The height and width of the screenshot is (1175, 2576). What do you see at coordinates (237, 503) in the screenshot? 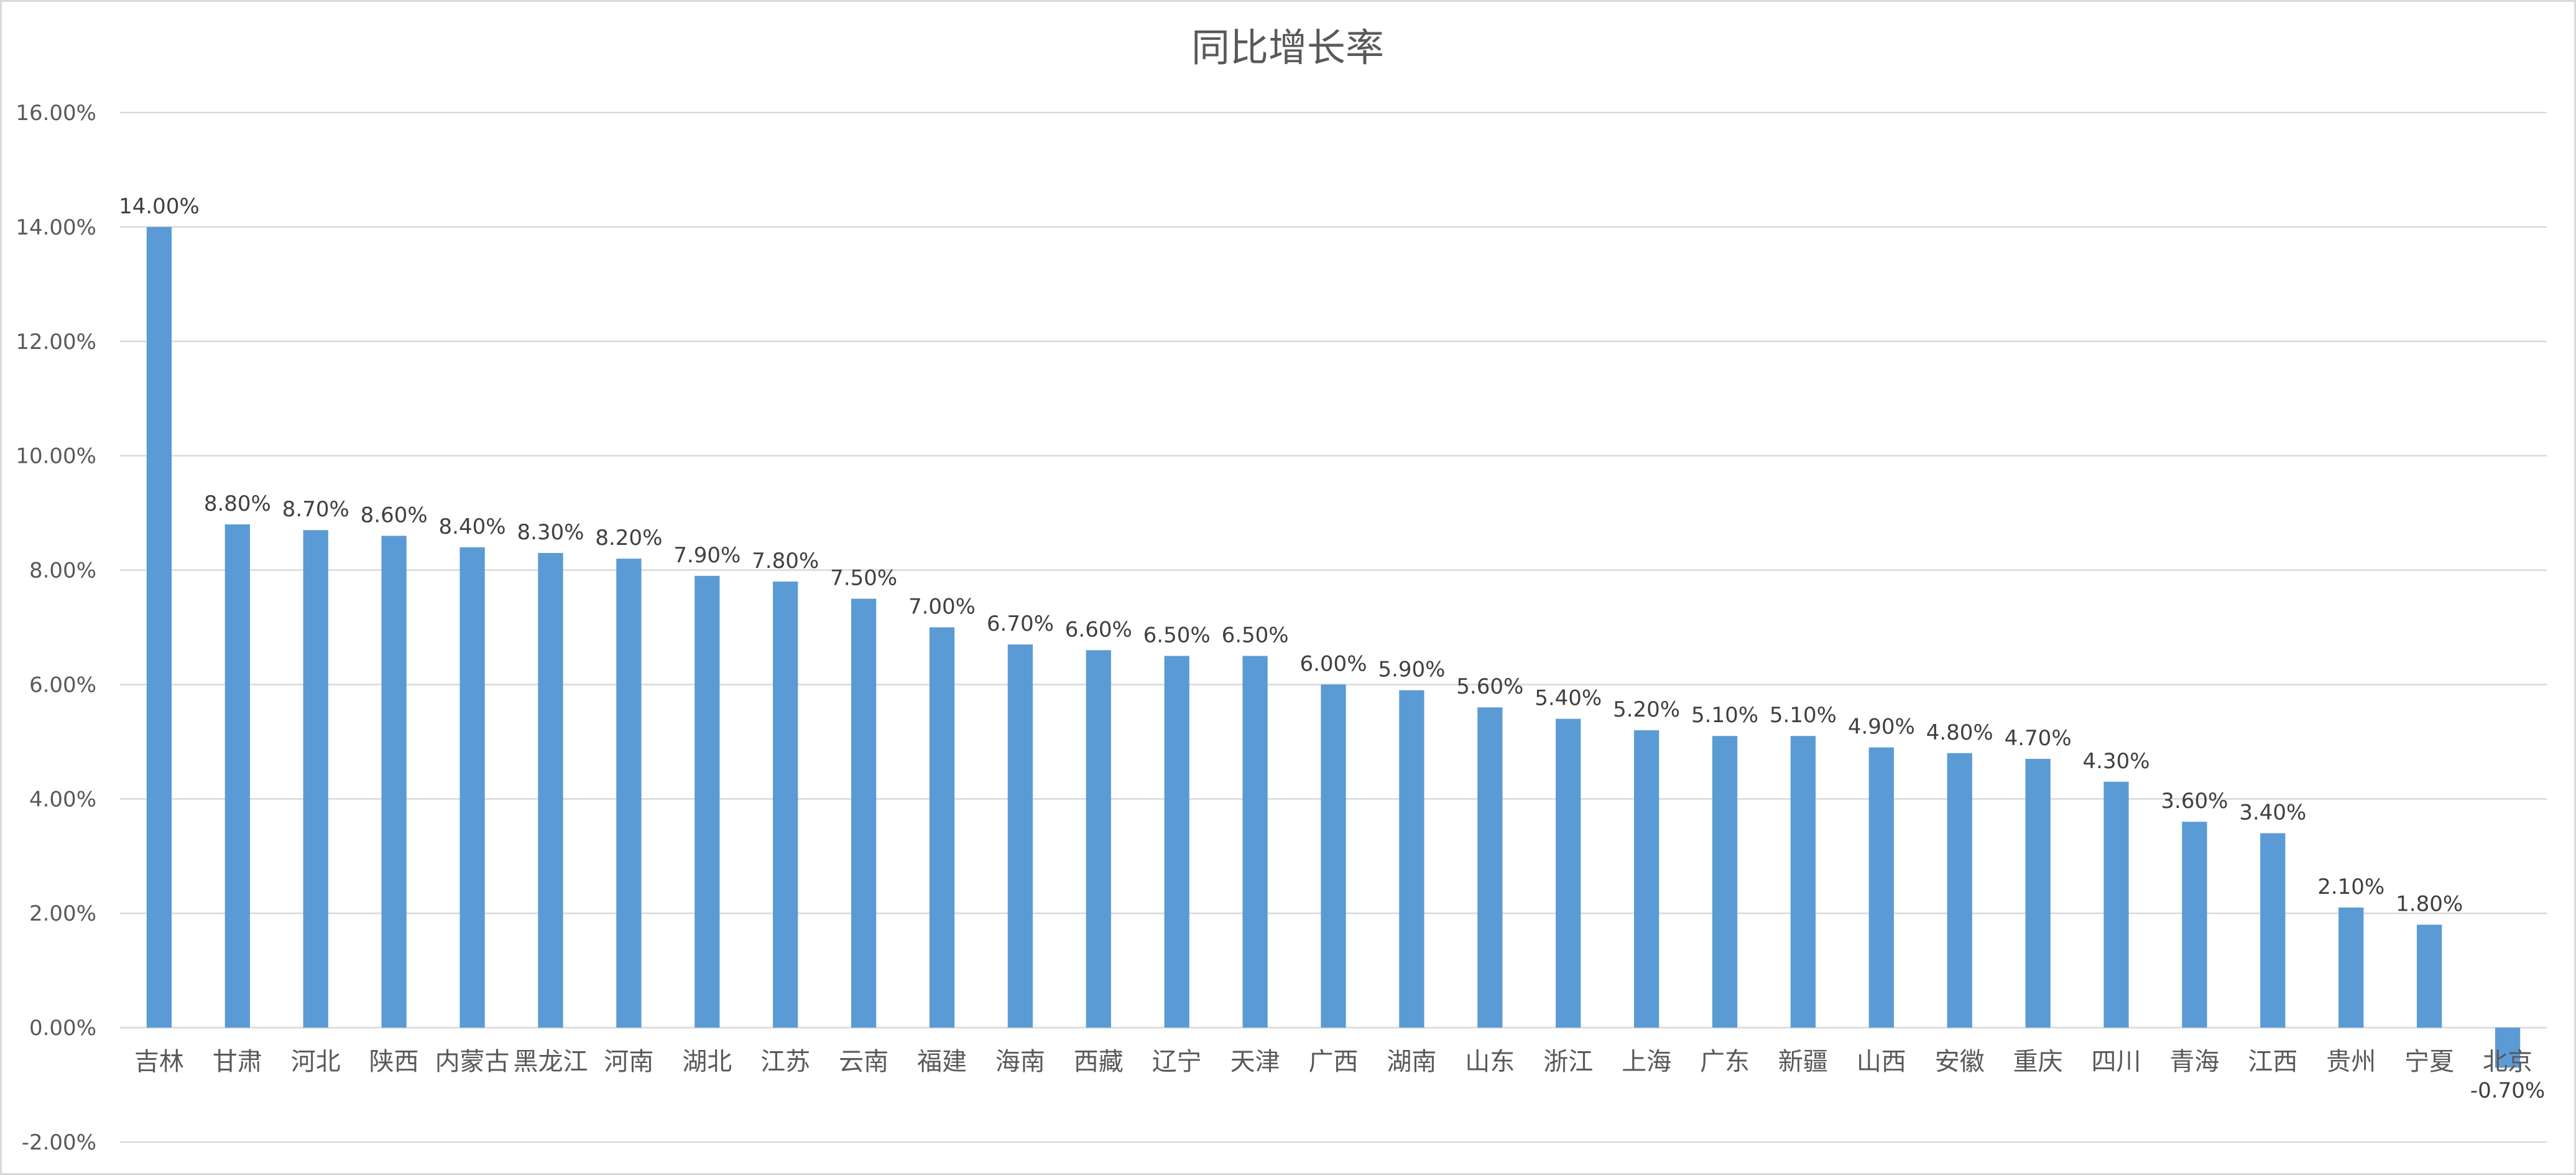
I see `data-label: 8.80%` at bounding box center [237, 503].